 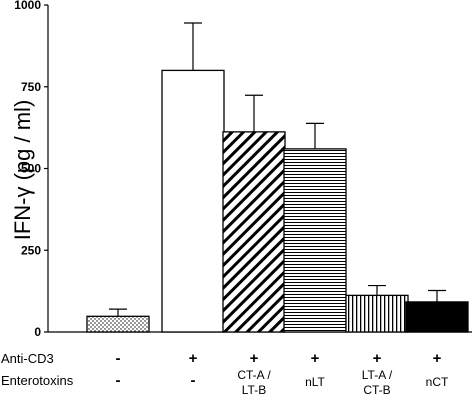 What do you see at coordinates (31, 87) in the screenshot?
I see `y-tick-label: 750` at bounding box center [31, 87].